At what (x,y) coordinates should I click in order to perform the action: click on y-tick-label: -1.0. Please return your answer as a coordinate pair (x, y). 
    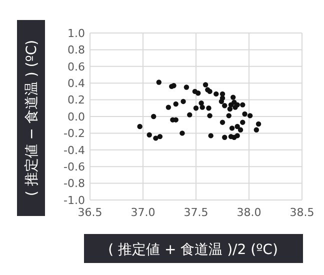
    Looking at the image, I should click on (74, 200).